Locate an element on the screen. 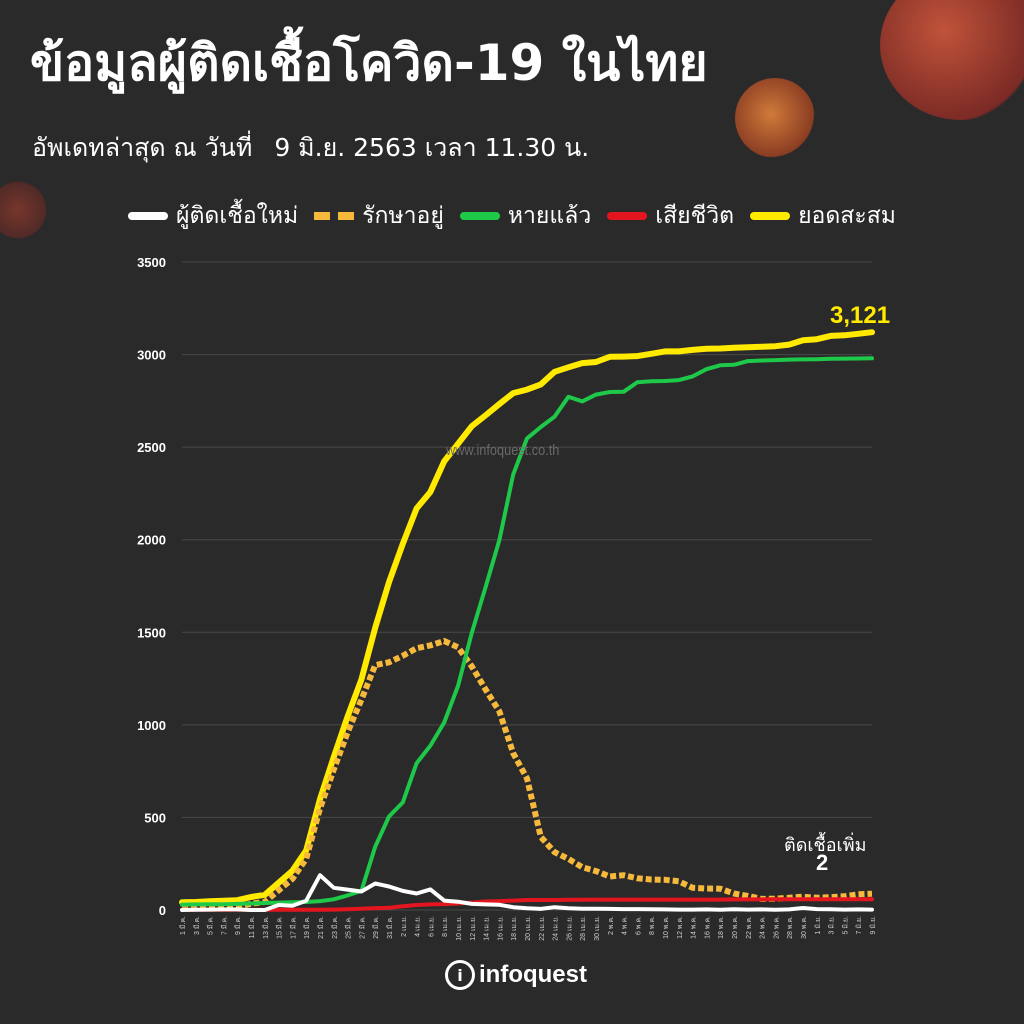 This screenshot has width=1024, height=1024. x-tick-label: 29 มี.ค. is located at coordinates (376, 927).